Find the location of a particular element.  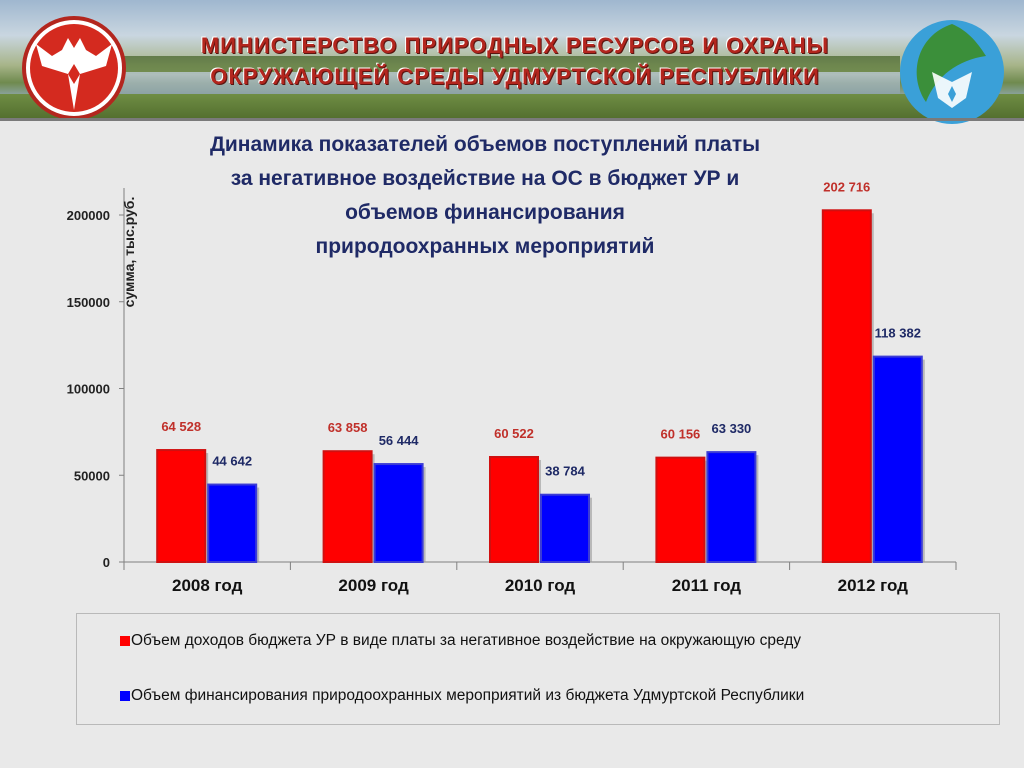

x-category-label: 2010 год is located at coordinates (540, 585).